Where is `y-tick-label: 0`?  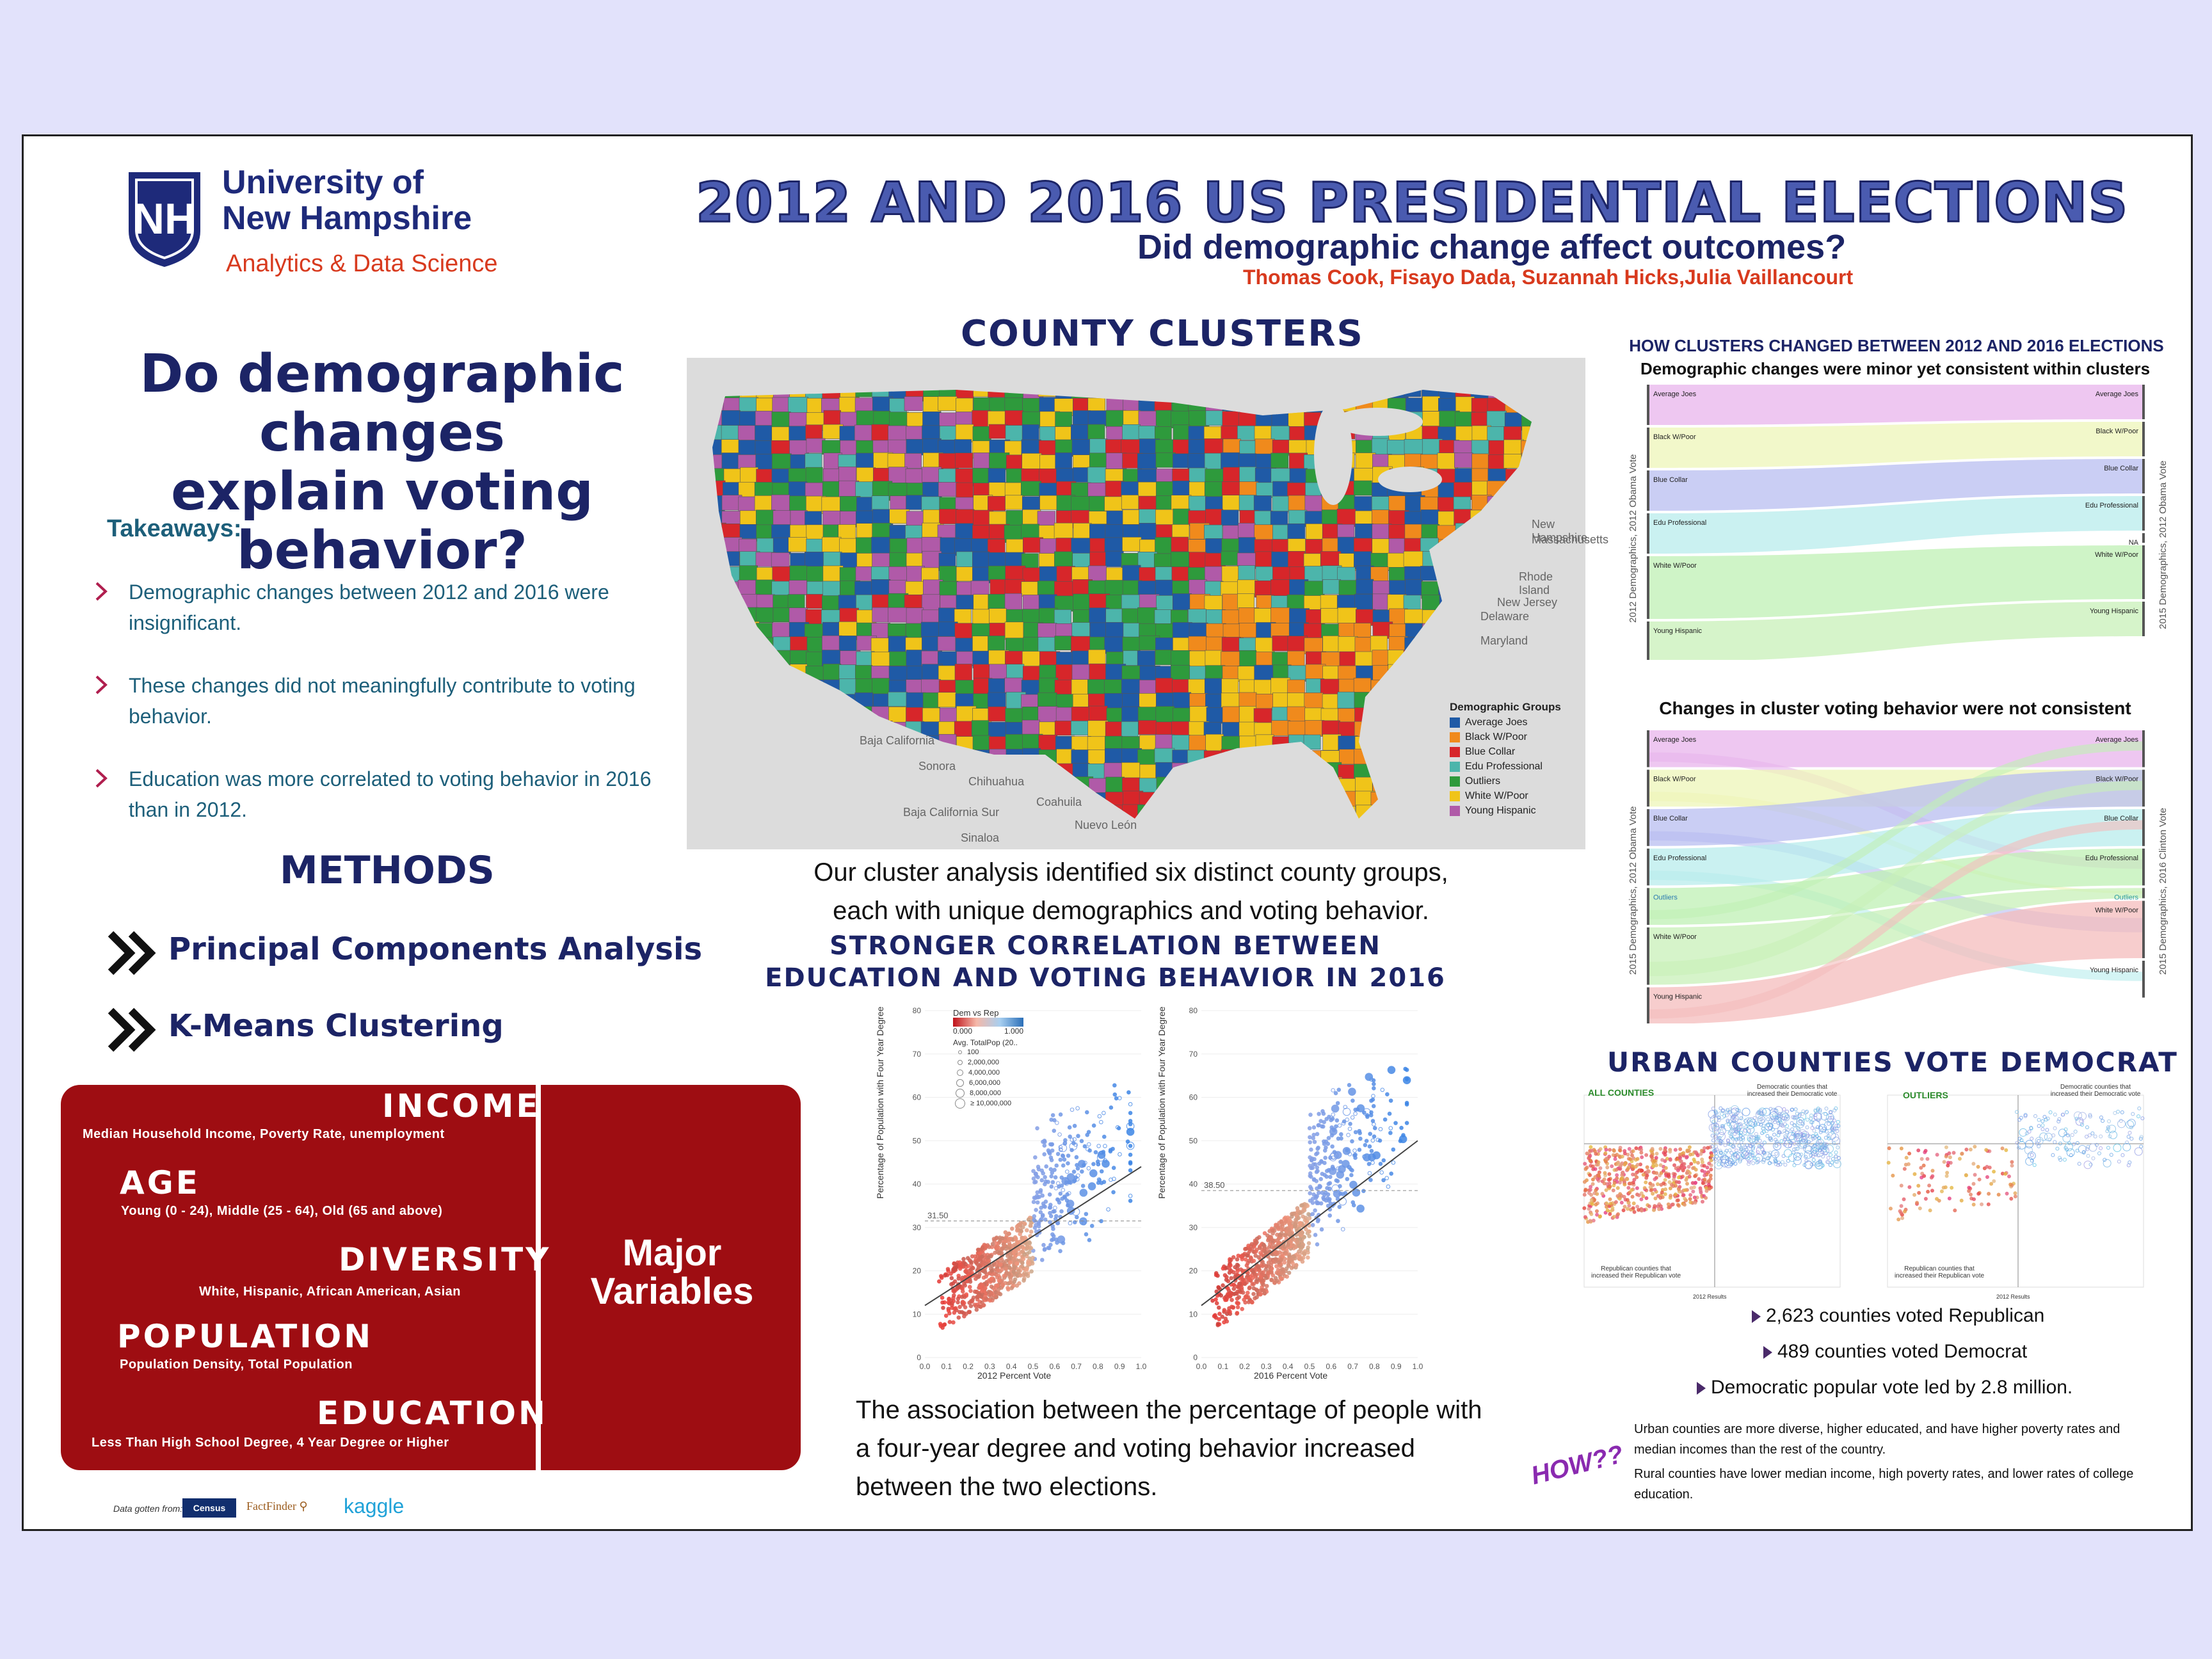 y-tick-label: 0 is located at coordinates (919, 1357).